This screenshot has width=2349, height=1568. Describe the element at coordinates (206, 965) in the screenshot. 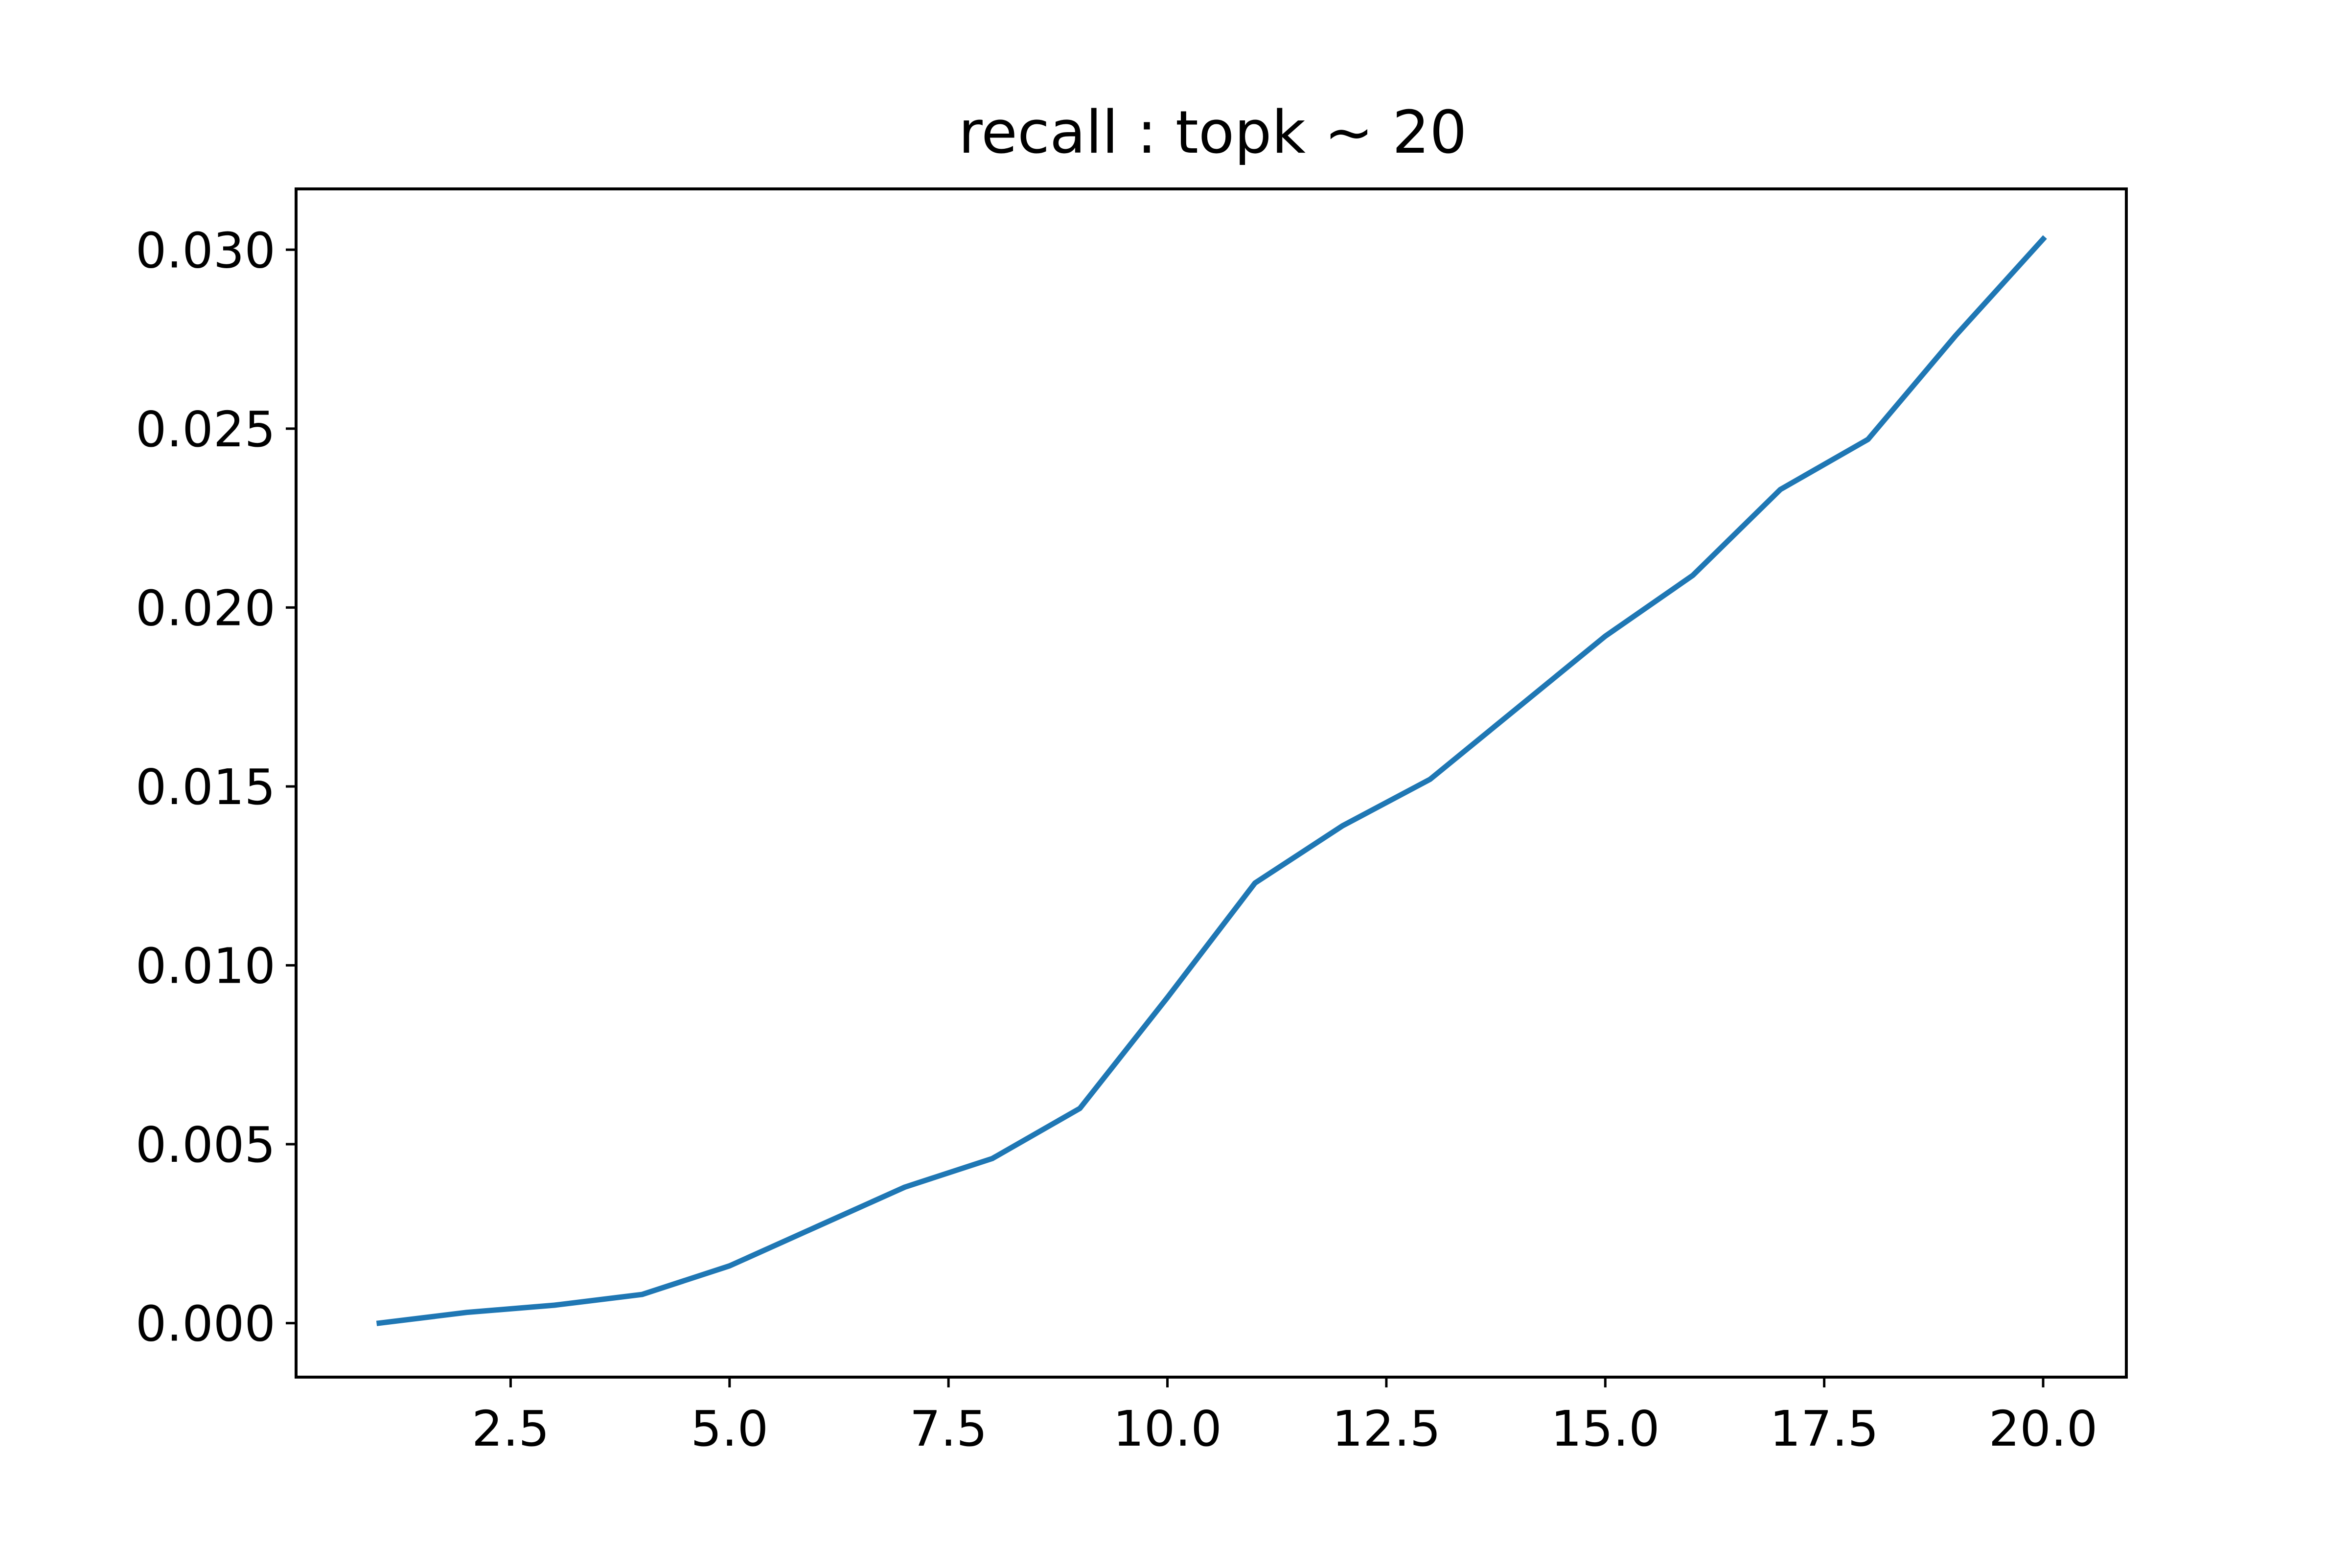

I see `y-tick-label: 0.010` at that location.